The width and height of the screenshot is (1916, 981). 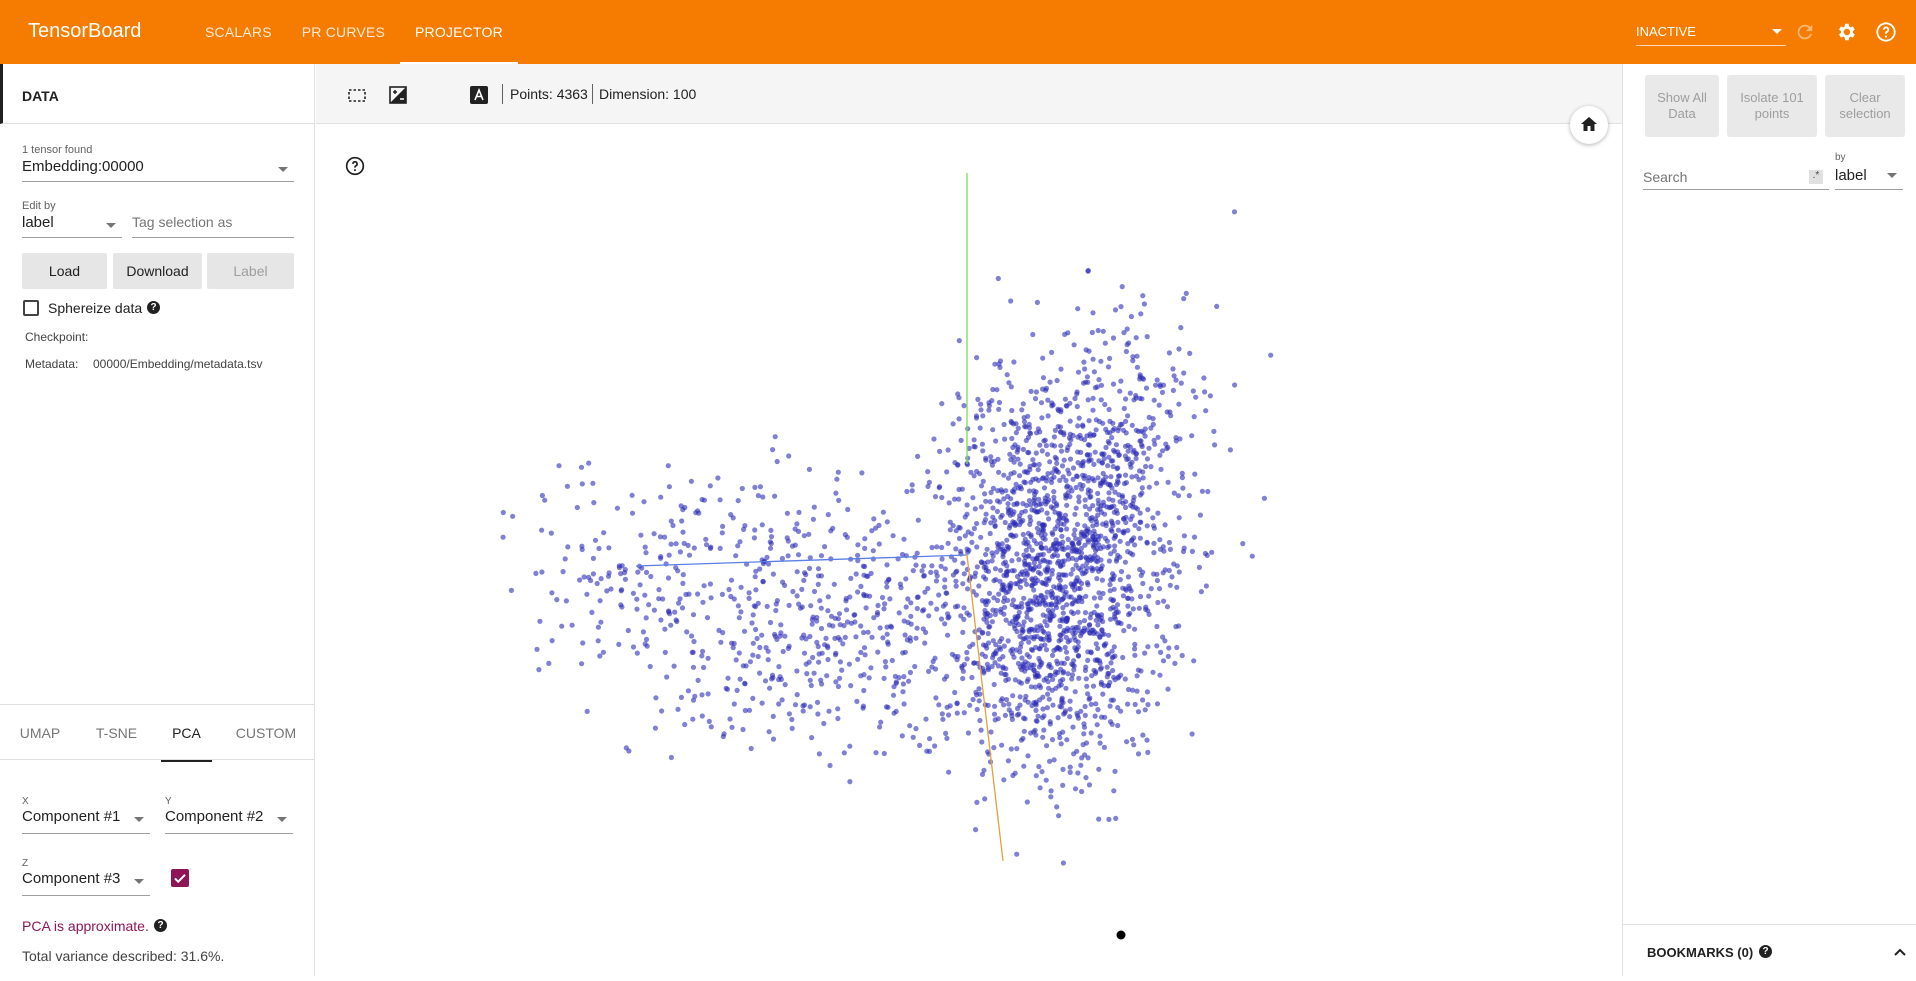 What do you see at coordinates (213, 226) in the screenshot?
I see `tag-selection-input: Tag selection as` at bounding box center [213, 226].